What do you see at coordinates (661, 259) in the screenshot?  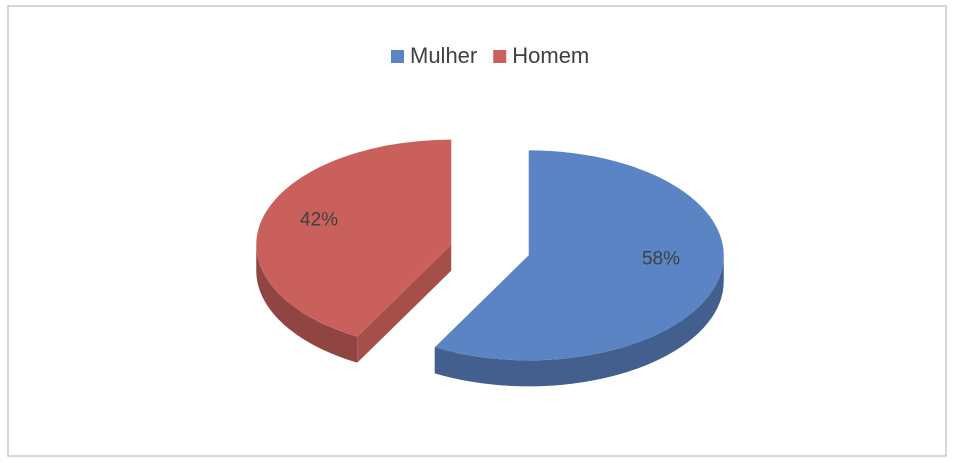 I see `data-label: 58%` at bounding box center [661, 259].